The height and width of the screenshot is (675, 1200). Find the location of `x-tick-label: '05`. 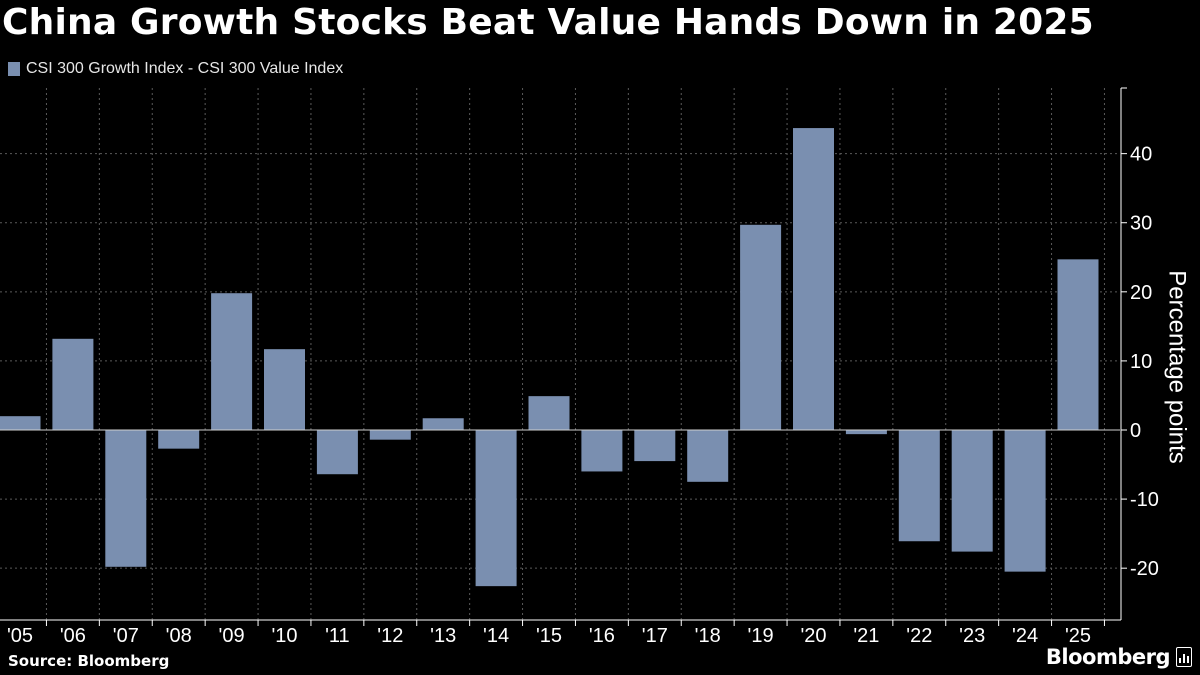

x-tick-label: '05 is located at coordinates (20, 636).